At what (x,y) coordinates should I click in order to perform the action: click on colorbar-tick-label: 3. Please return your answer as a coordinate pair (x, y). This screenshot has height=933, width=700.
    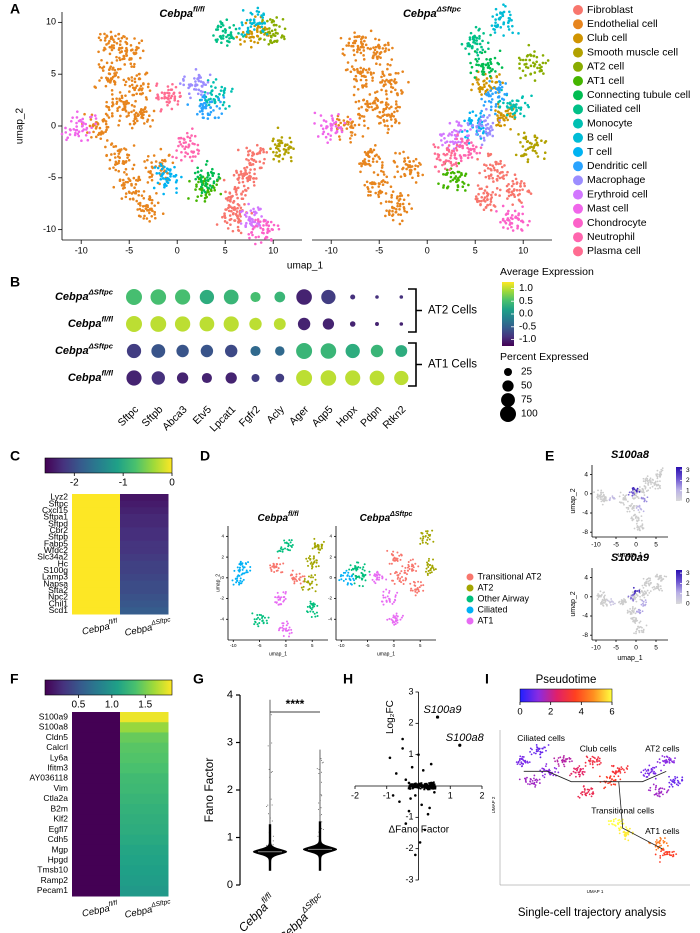
    Looking at the image, I should click on (688, 470).